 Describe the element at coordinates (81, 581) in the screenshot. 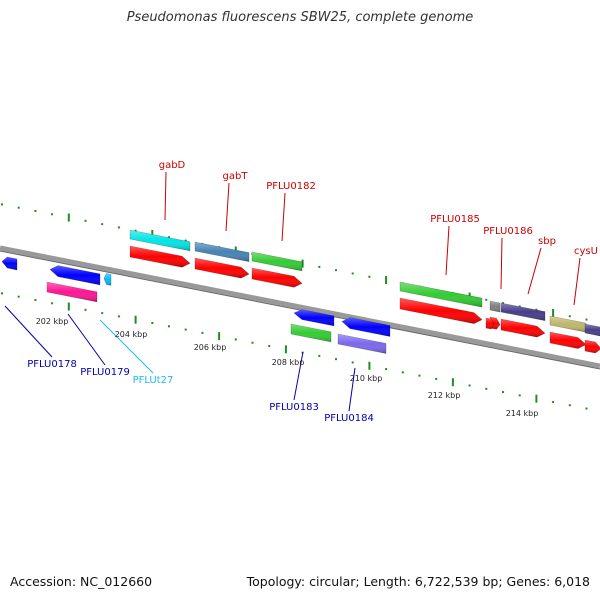

I see `accession-text: Accession: NC_012660` at that location.